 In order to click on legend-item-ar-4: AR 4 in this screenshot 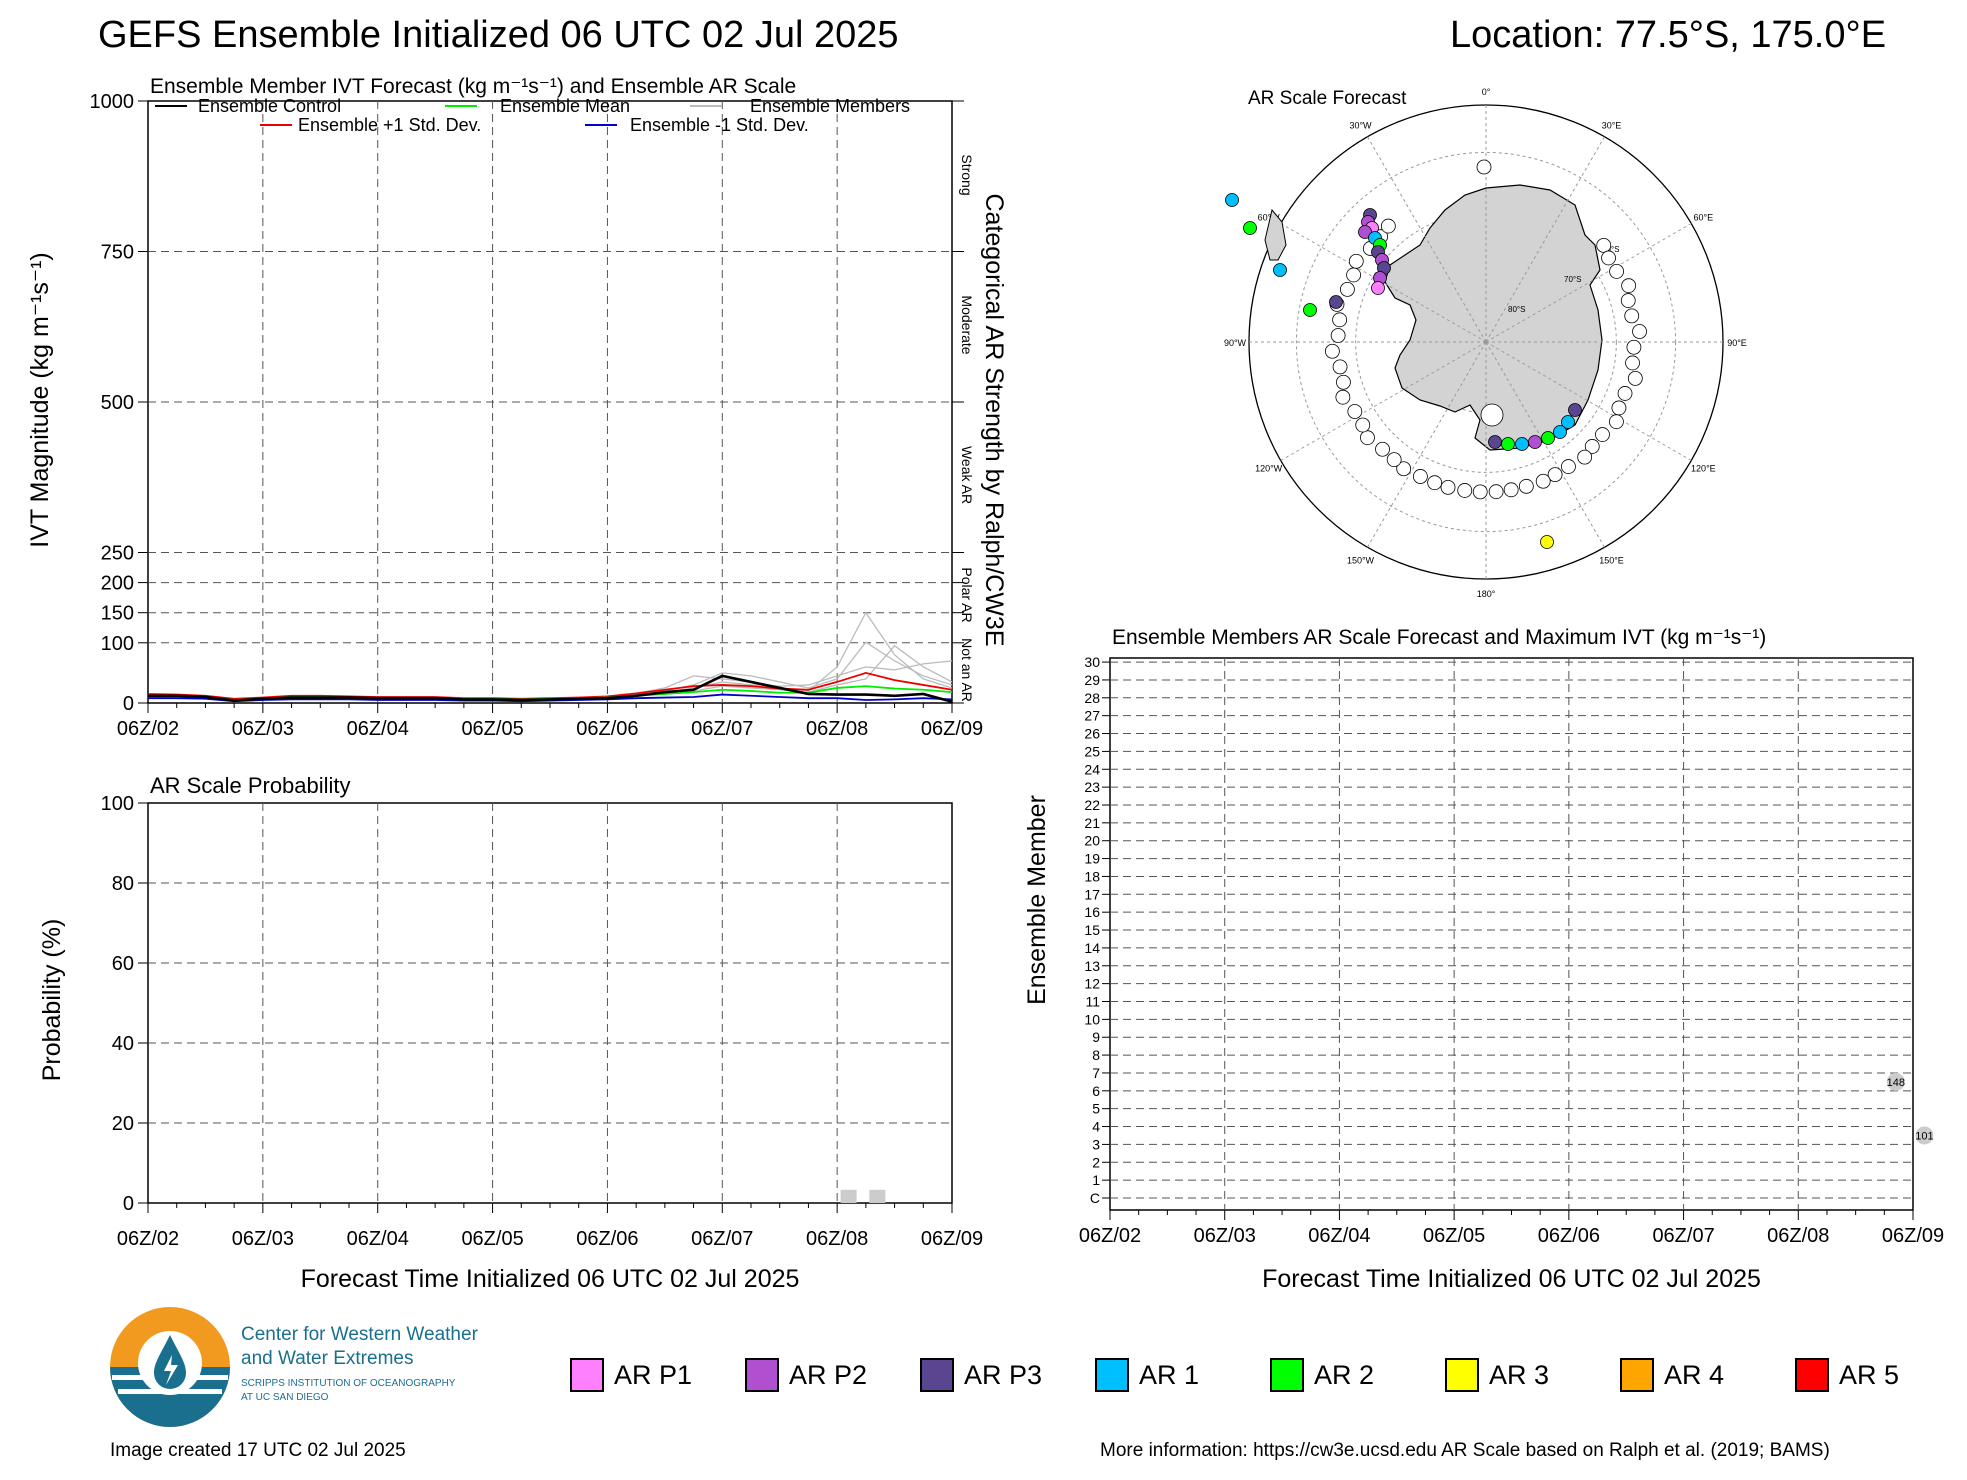, I will do `click(1672, 1375)`.